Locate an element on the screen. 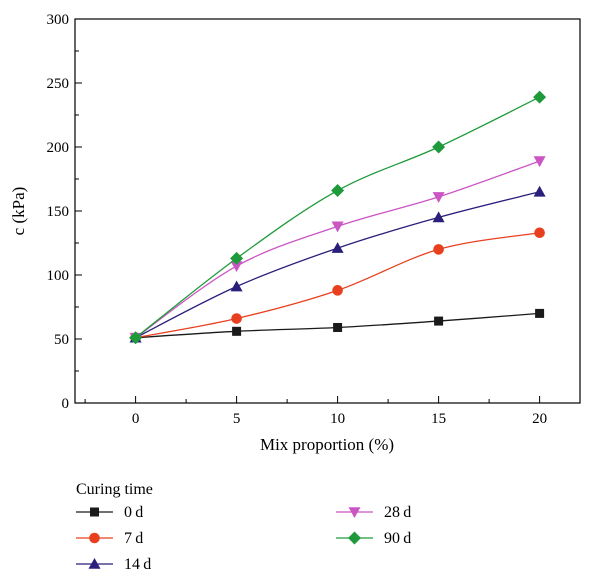  legend-item: 0 d is located at coordinates (109, 512).